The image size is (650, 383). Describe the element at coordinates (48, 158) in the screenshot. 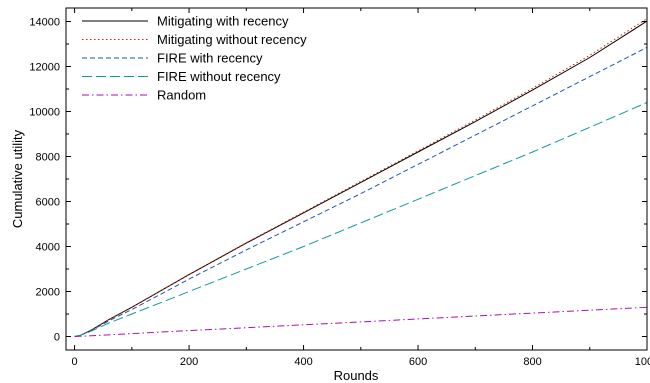

I see `y-tick-label: 8000` at that location.